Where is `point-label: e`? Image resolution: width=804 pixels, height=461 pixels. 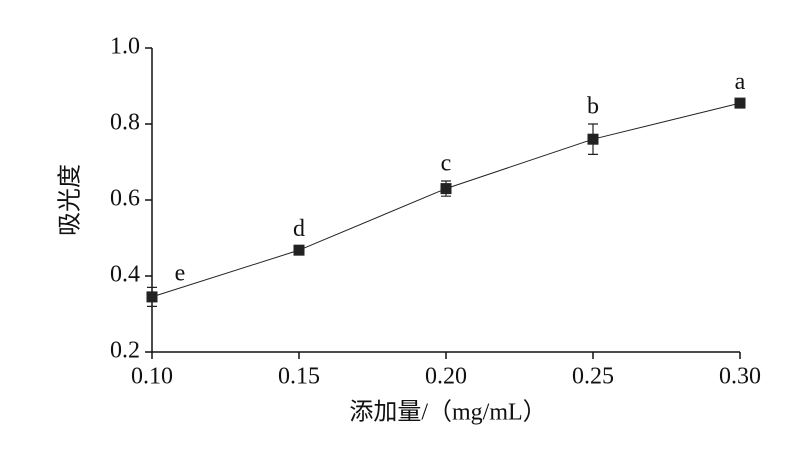 point-label: e is located at coordinates (180, 273).